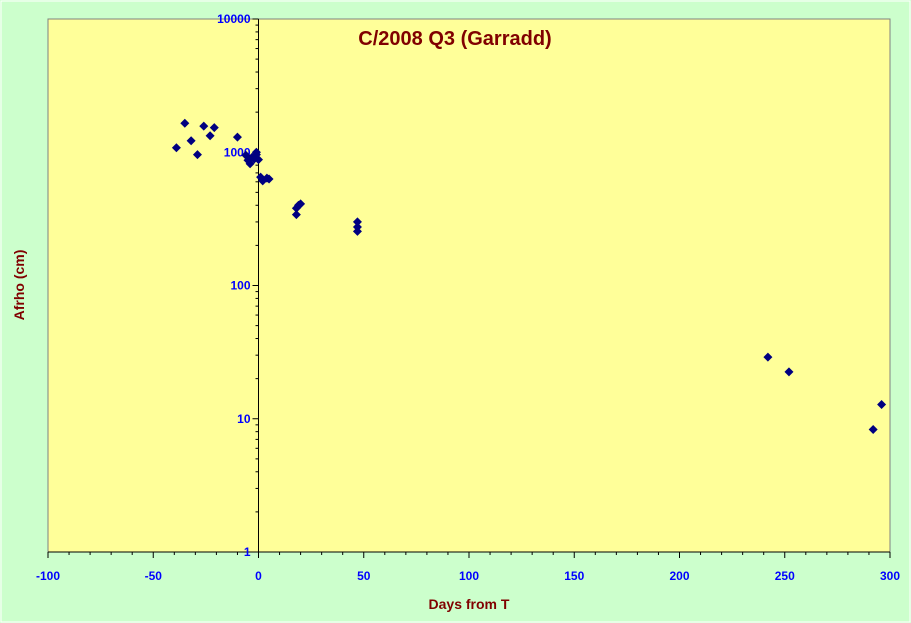  I want to click on x-tick-label: -100, so click(48, 576).